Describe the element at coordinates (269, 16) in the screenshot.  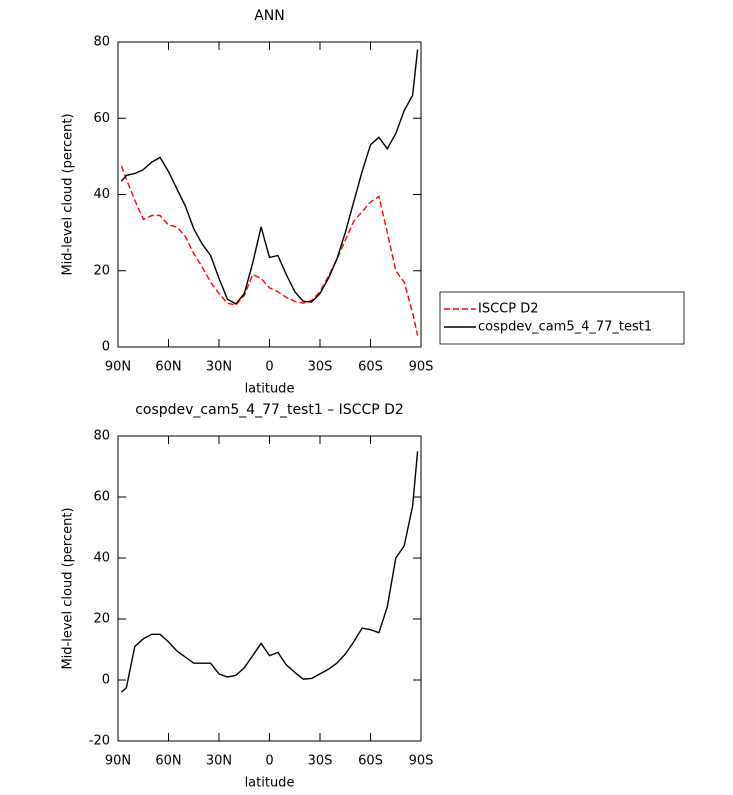
I see `chart-title: ANN` at that location.